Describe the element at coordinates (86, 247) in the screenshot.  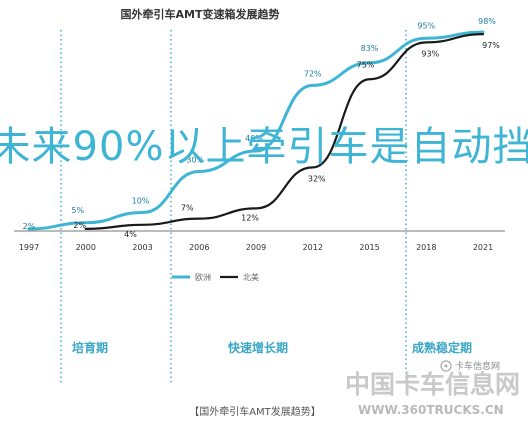
I see `x-tick-label: 2000` at that location.